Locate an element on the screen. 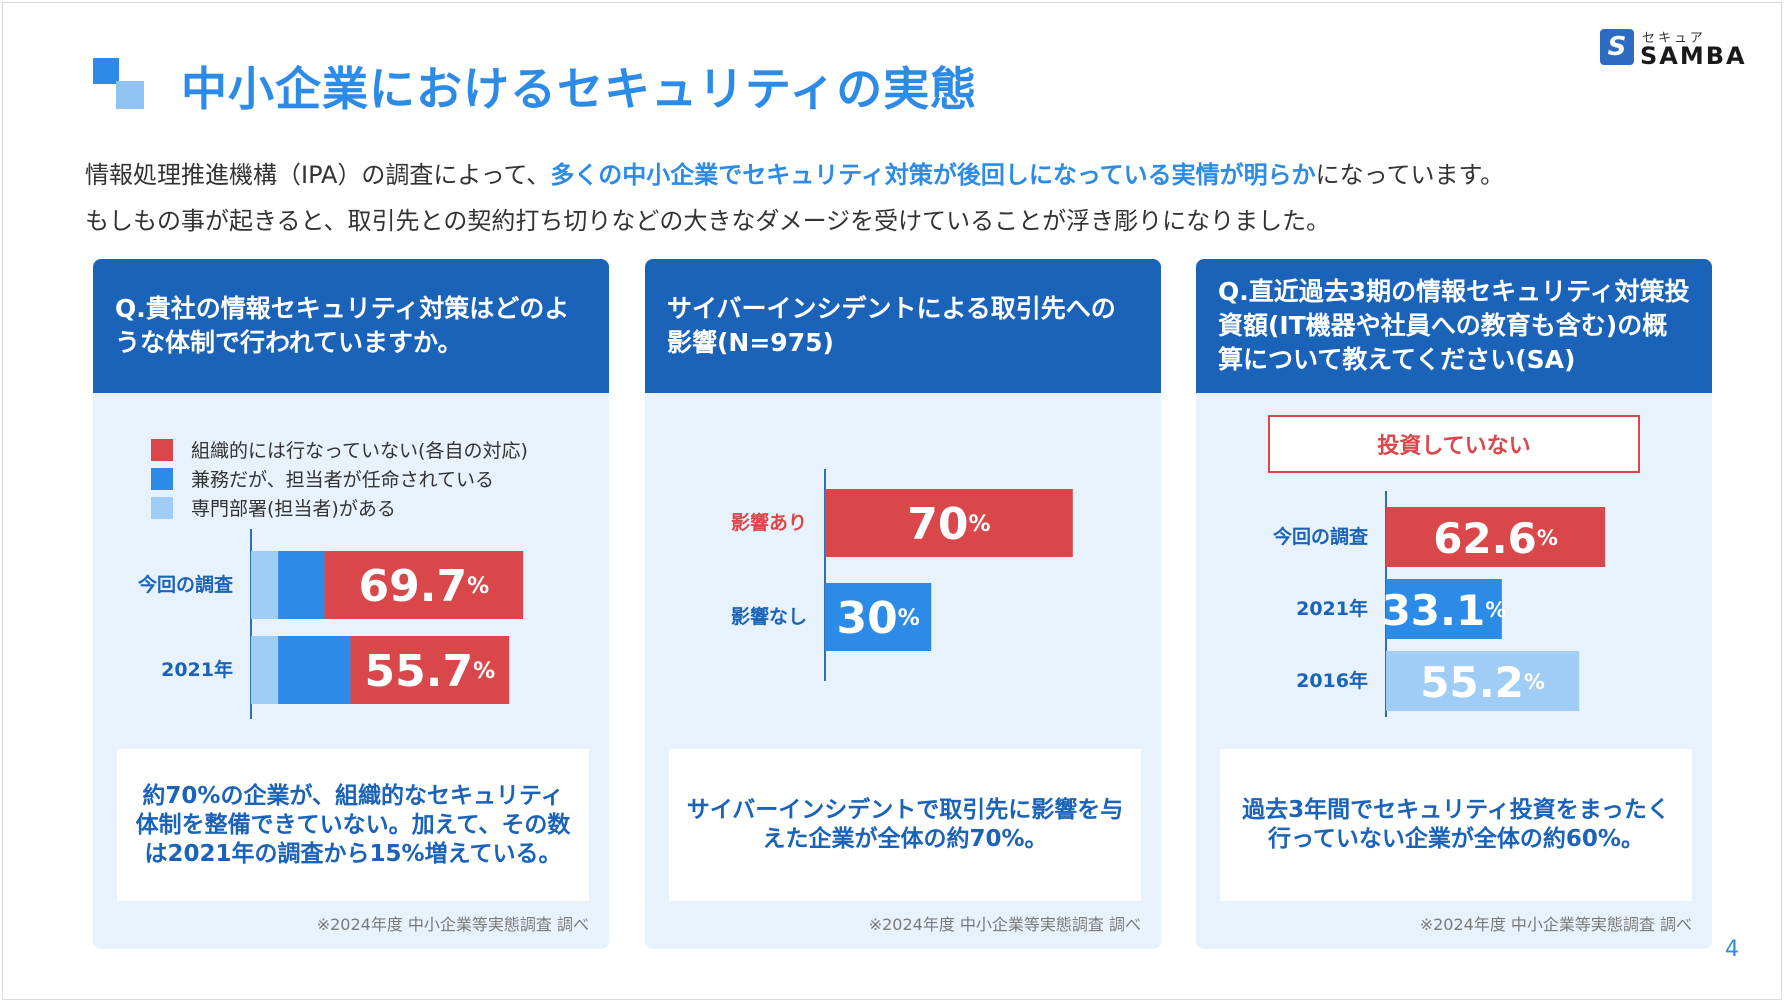 This screenshot has height=1002, width=1784. legend-item: 組織的には行なっていない(各自の対応) is located at coordinates (339, 449).